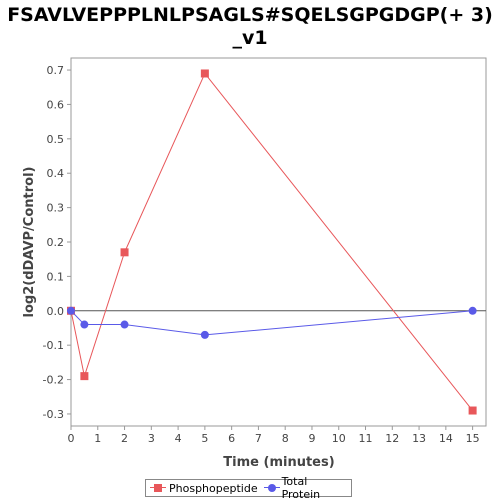 The height and width of the screenshot is (501, 500). Describe the element at coordinates (446, 438) in the screenshot. I see `x-tick-label: 14` at that location.